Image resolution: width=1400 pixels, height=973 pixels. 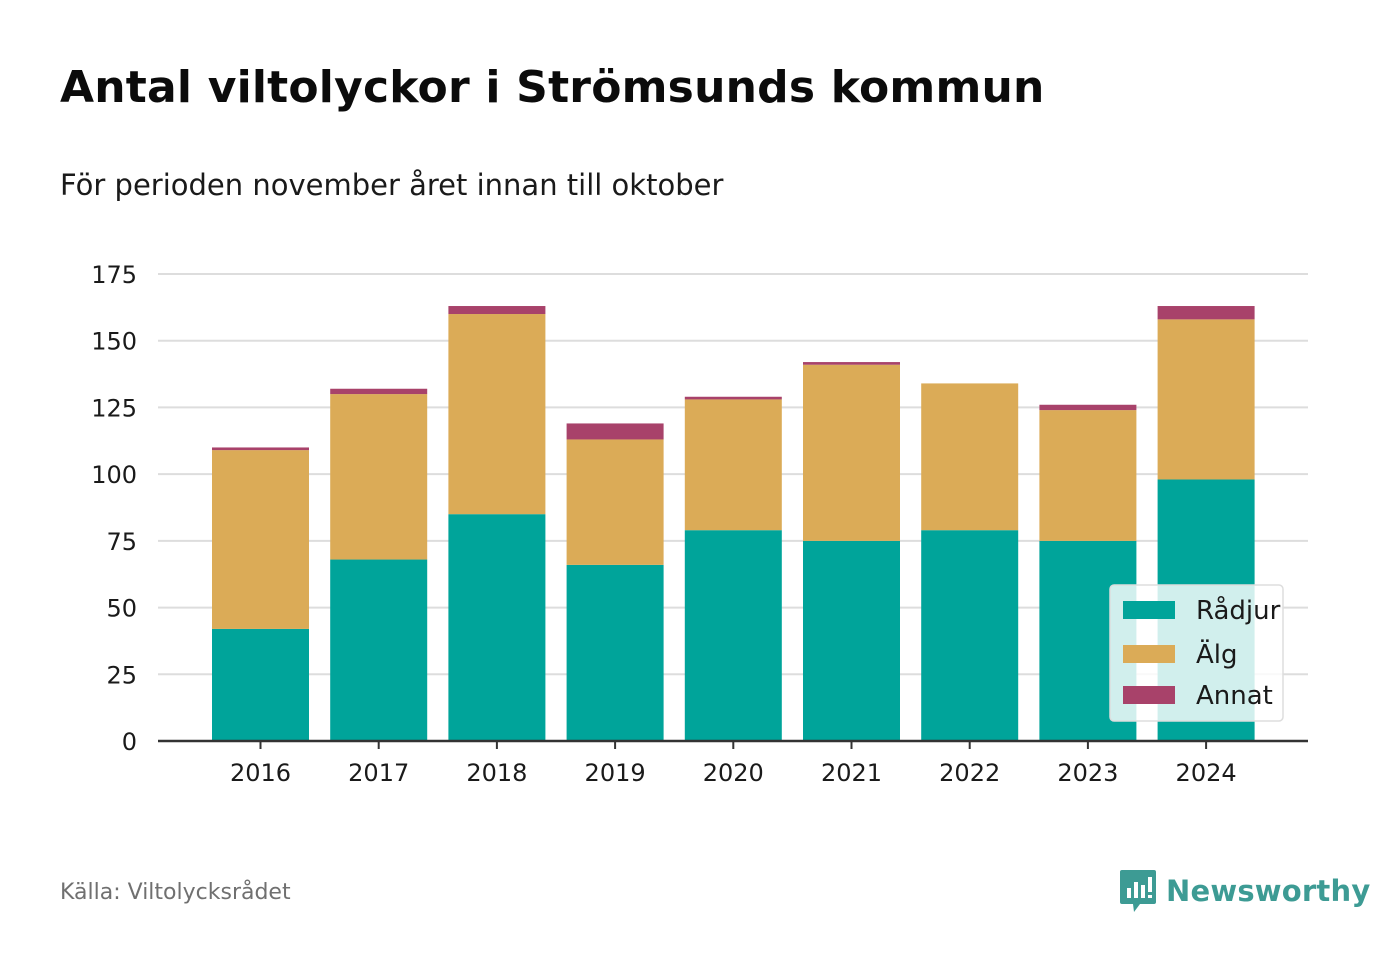 I want to click on bar-rådjur-2019, so click(x=615, y=652).